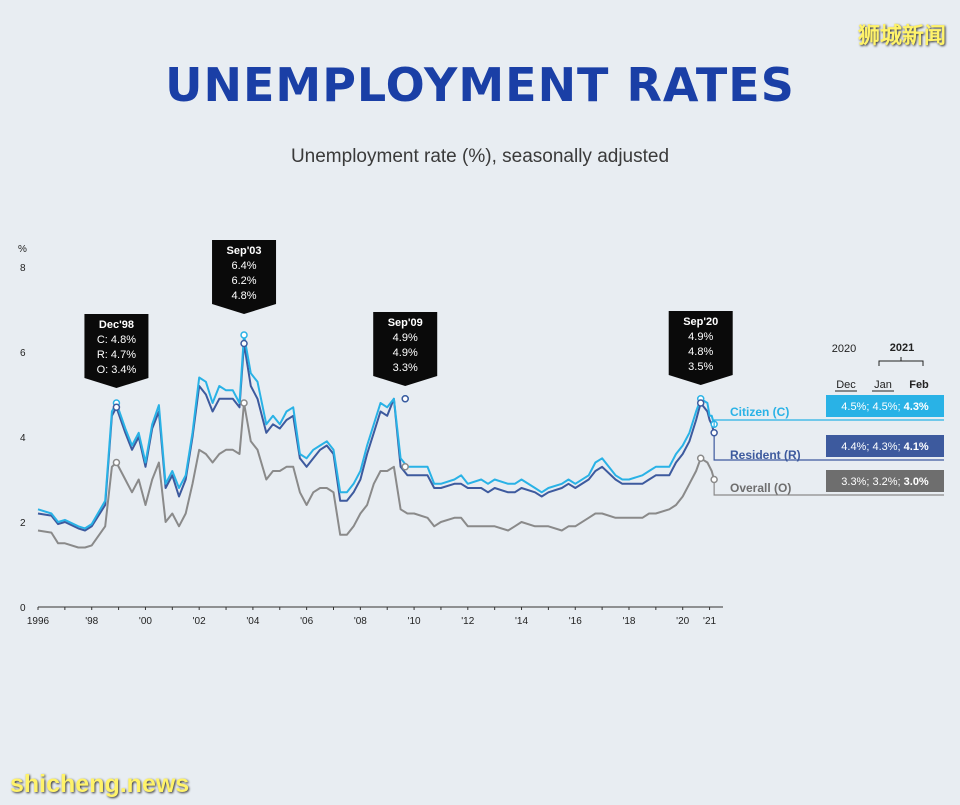 This screenshot has width=960, height=805. I want to click on watermark-top: 狮城新闻, so click(901, 35).